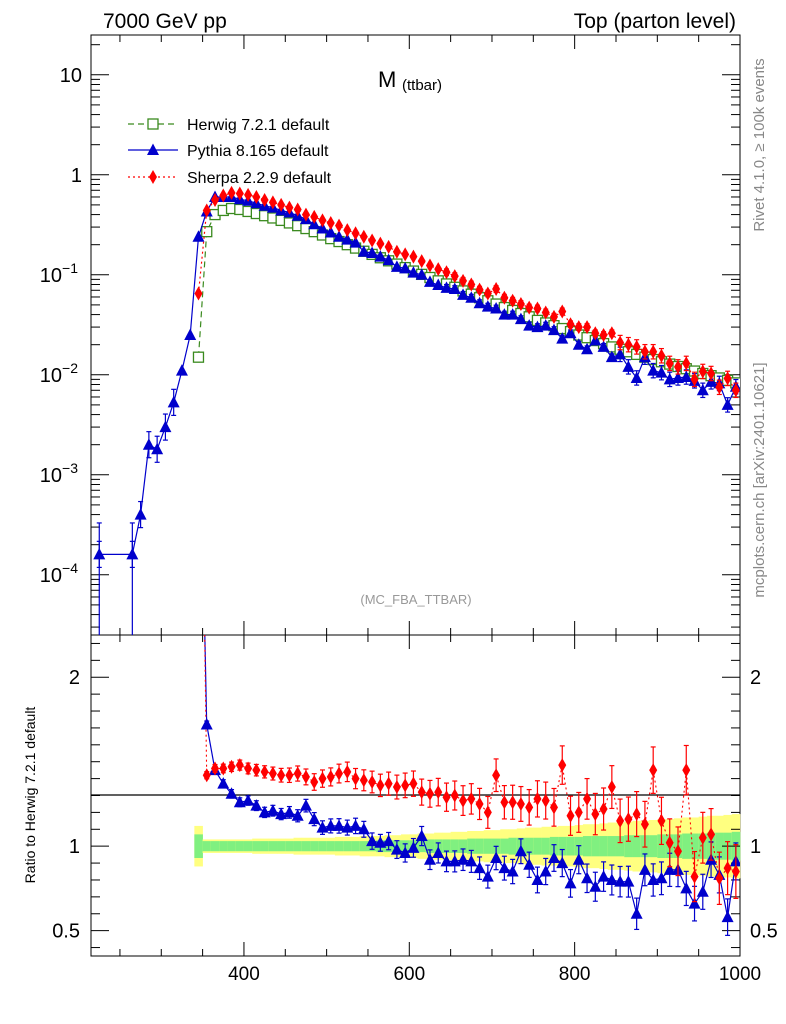 The image size is (786, 1024). Describe the element at coordinates (387, 79) in the screenshot. I see `plot-title-main: M` at that location.